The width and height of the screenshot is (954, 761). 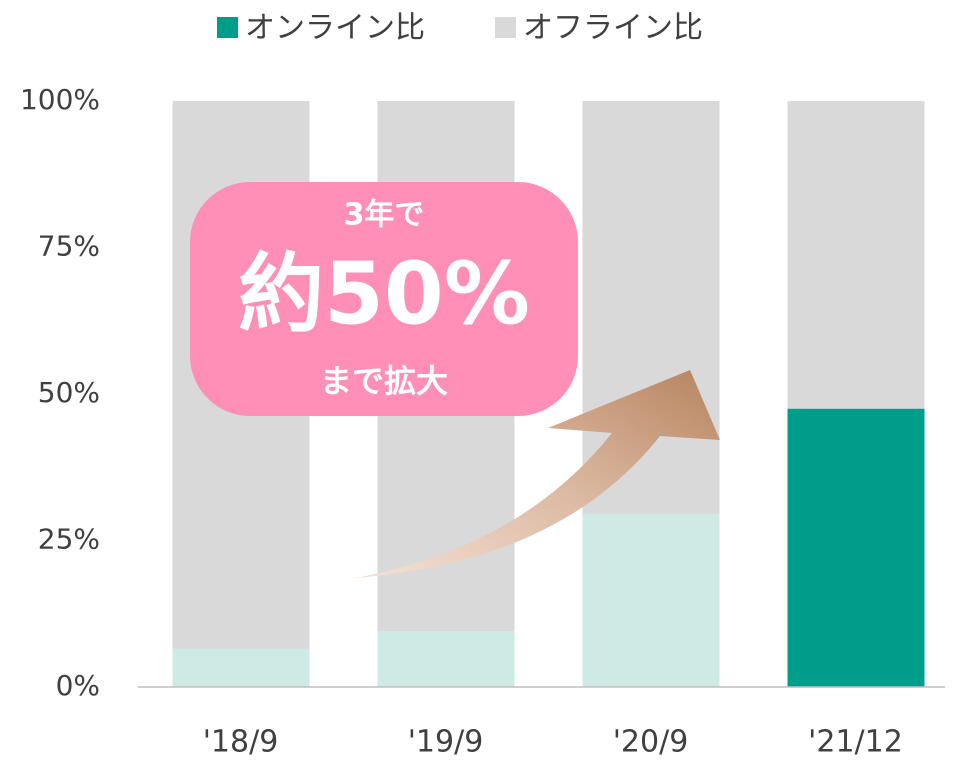 I want to click on y-tick-label: 25%, so click(x=69, y=539).